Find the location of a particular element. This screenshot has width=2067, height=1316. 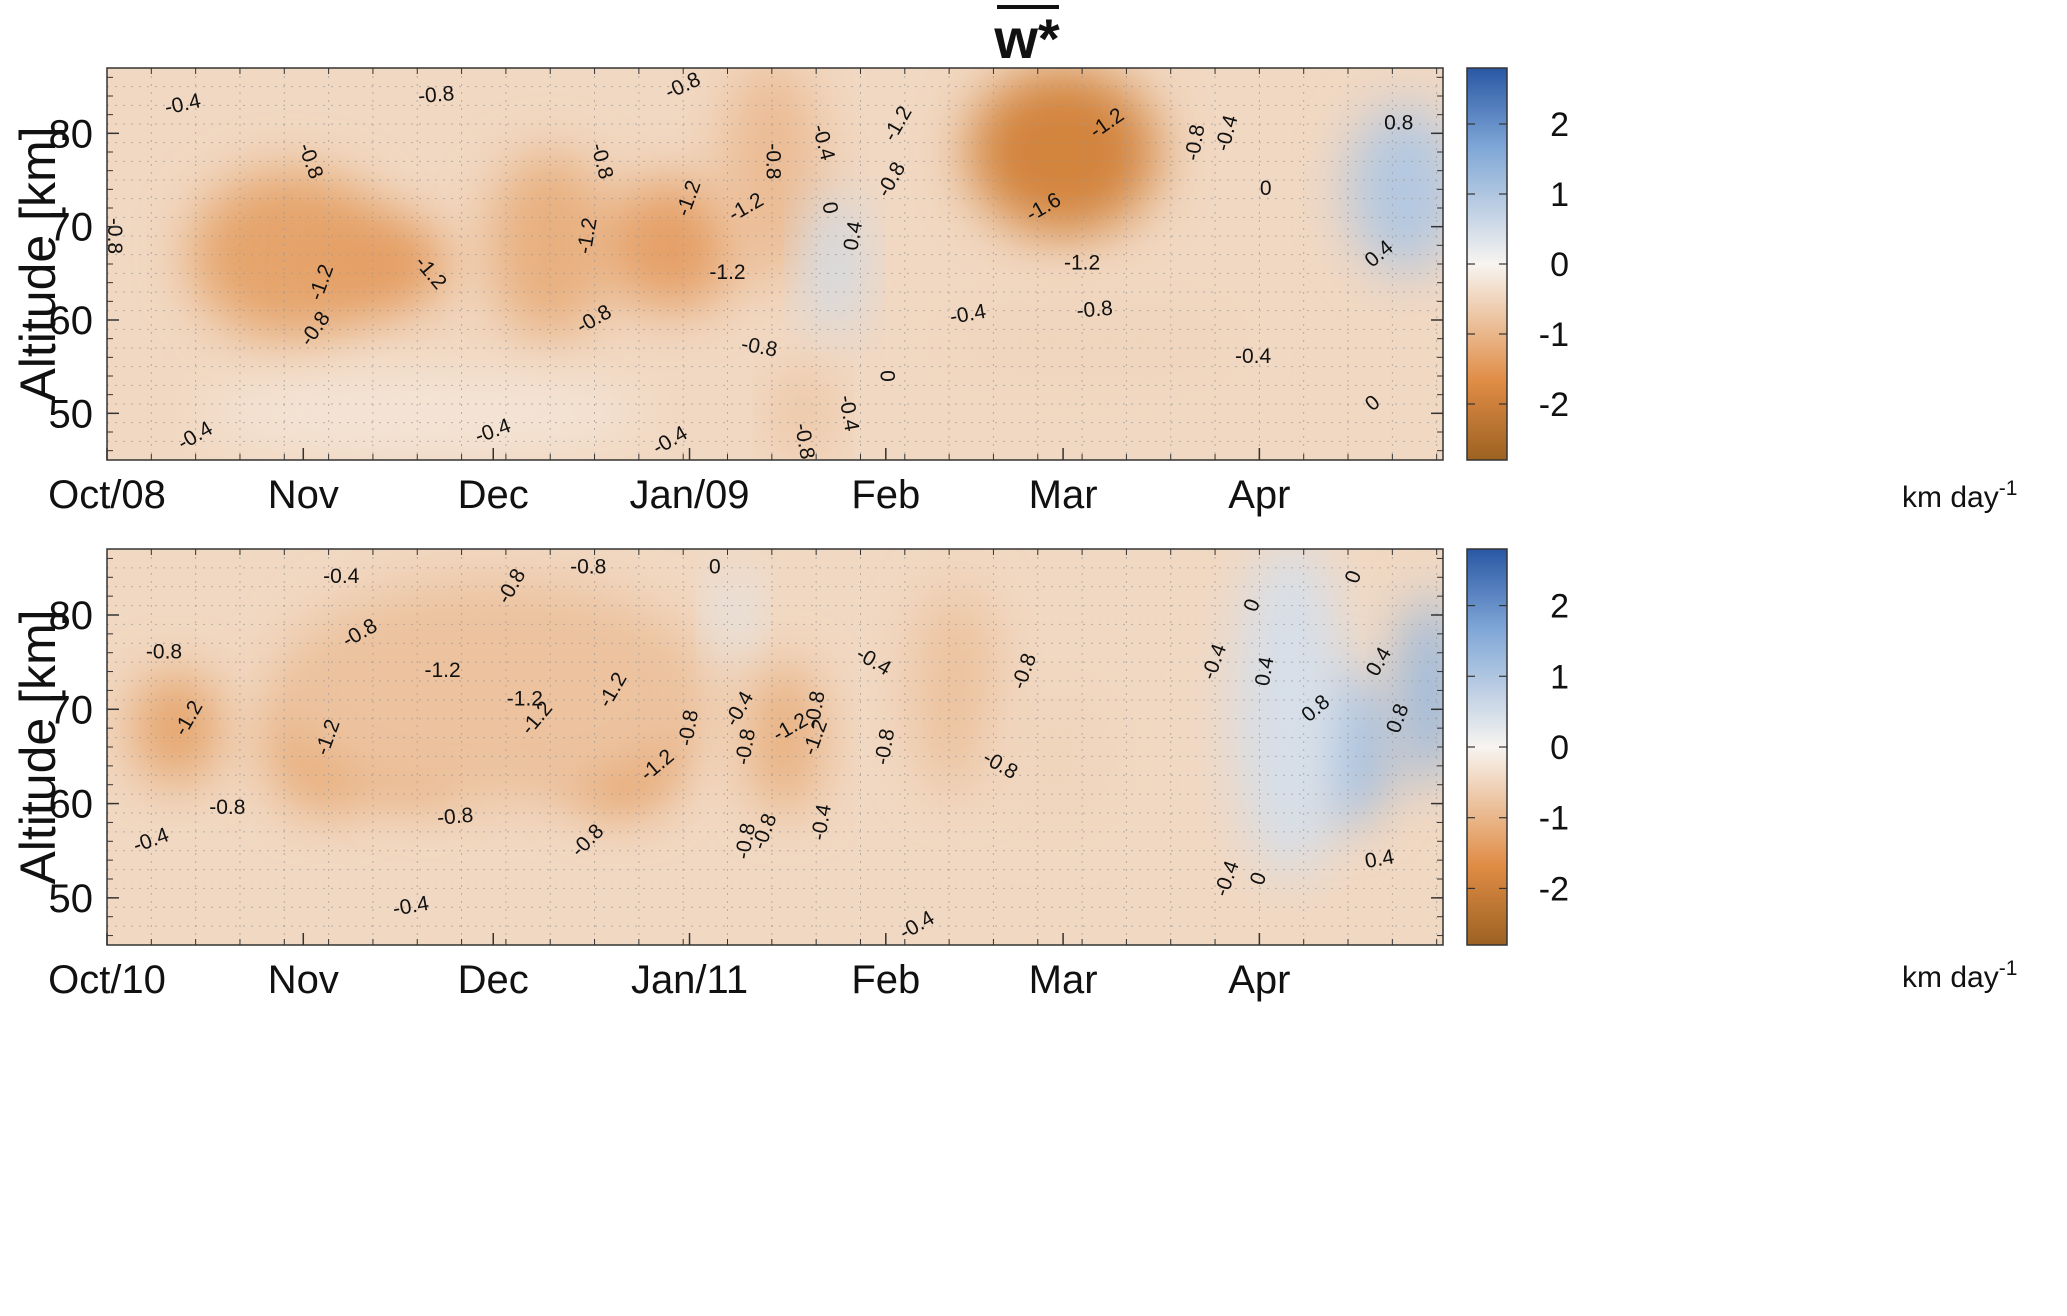

x-tick-label: Jan/09 is located at coordinates (689, 495).